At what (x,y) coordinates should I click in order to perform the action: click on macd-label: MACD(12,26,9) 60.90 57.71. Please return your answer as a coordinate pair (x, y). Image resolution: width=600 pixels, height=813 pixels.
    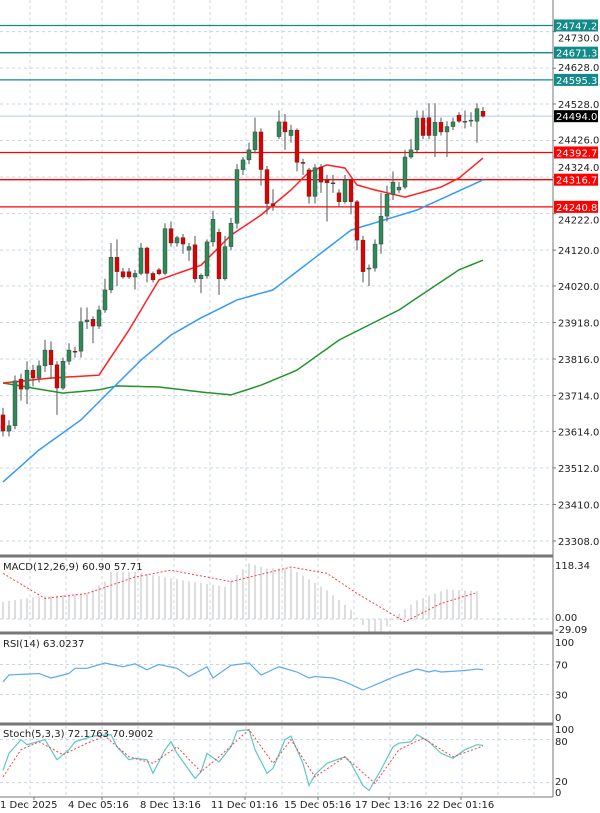
    Looking at the image, I should click on (73, 567).